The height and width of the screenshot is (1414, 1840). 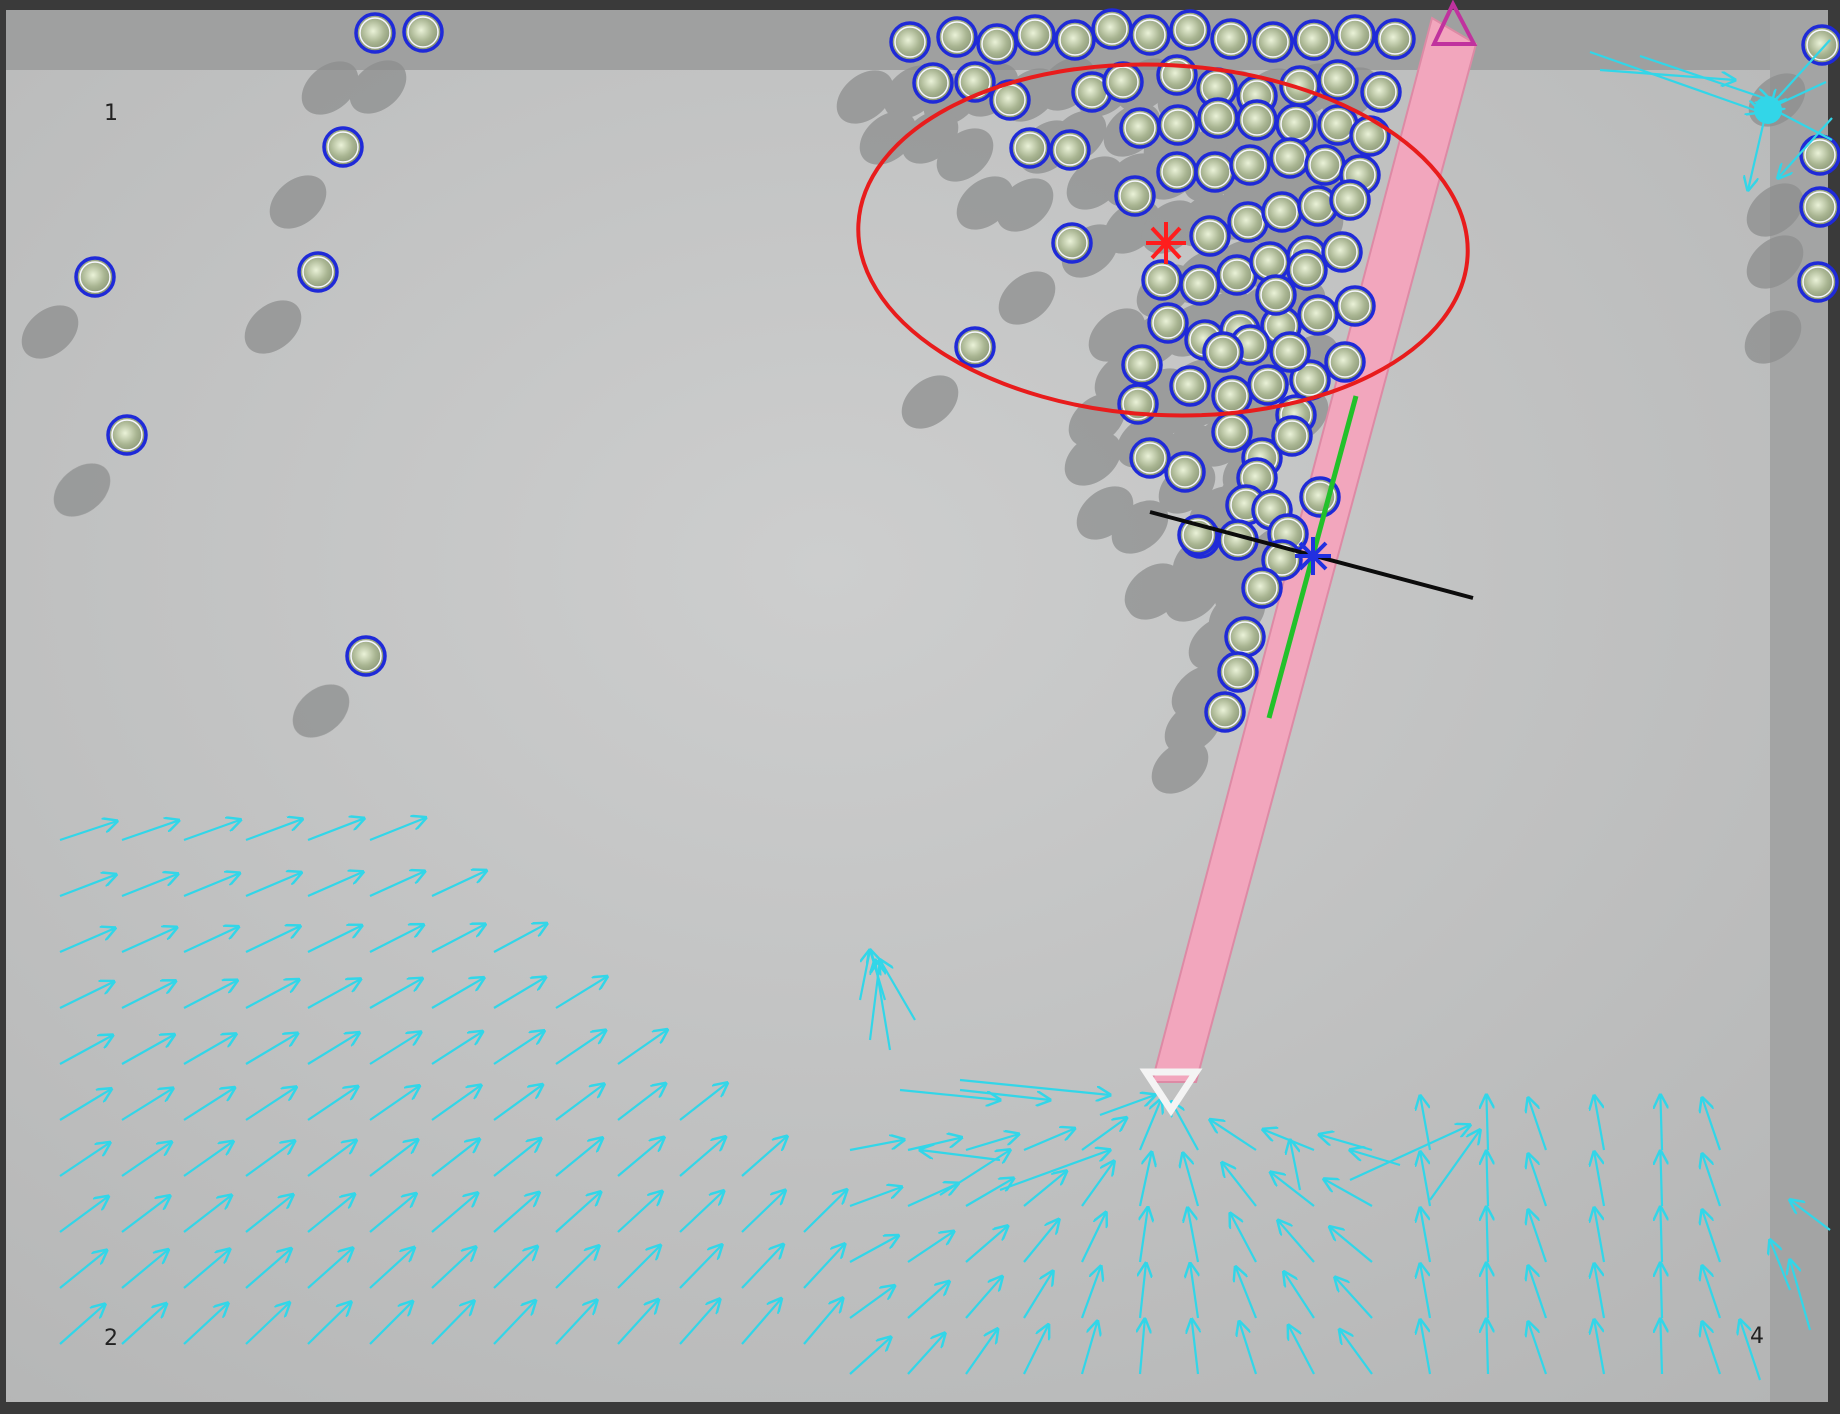 What do you see at coordinates (1454, 23) in the screenshot?
I see `top-end-triangle-icon` at bounding box center [1454, 23].